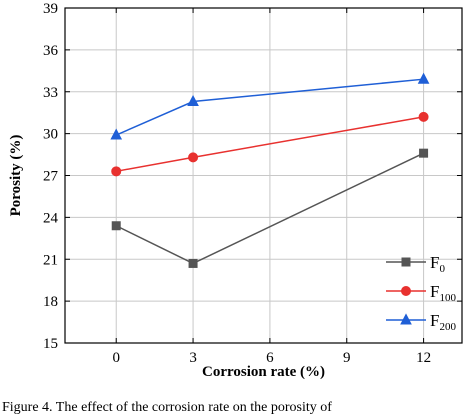 This screenshot has width=474, height=415. What do you see at coordinates (193, 358) in the screenshot?
I see `x-tick-label: 3` at bounding box center [193, 358].